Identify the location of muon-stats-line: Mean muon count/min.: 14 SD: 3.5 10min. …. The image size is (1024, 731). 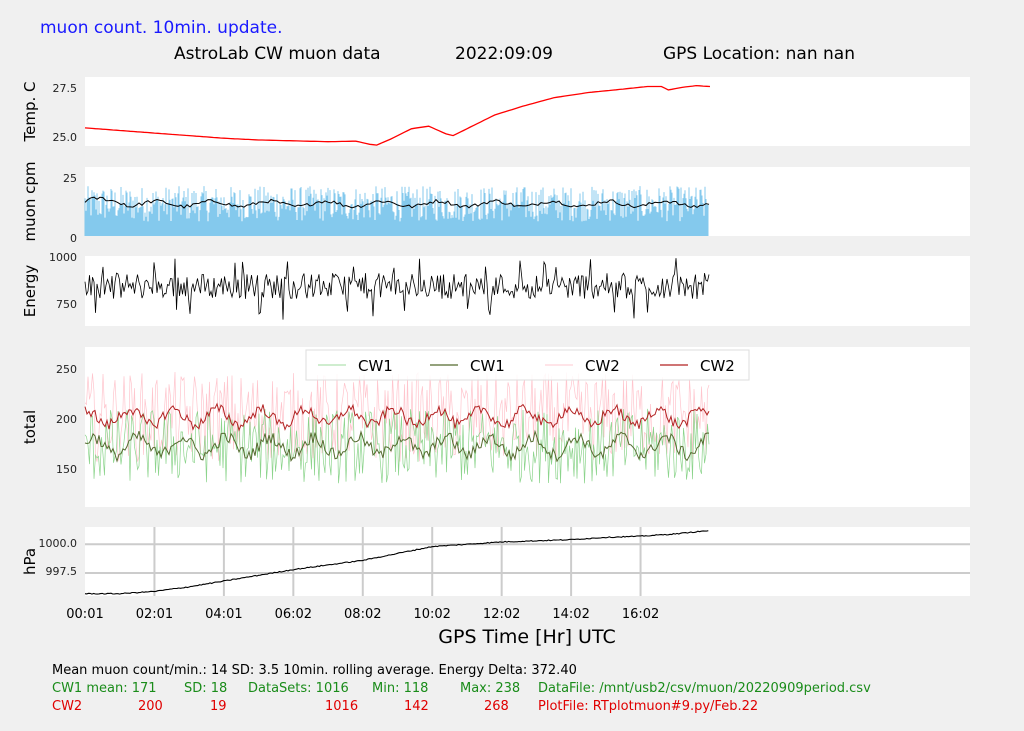
(314, 670).